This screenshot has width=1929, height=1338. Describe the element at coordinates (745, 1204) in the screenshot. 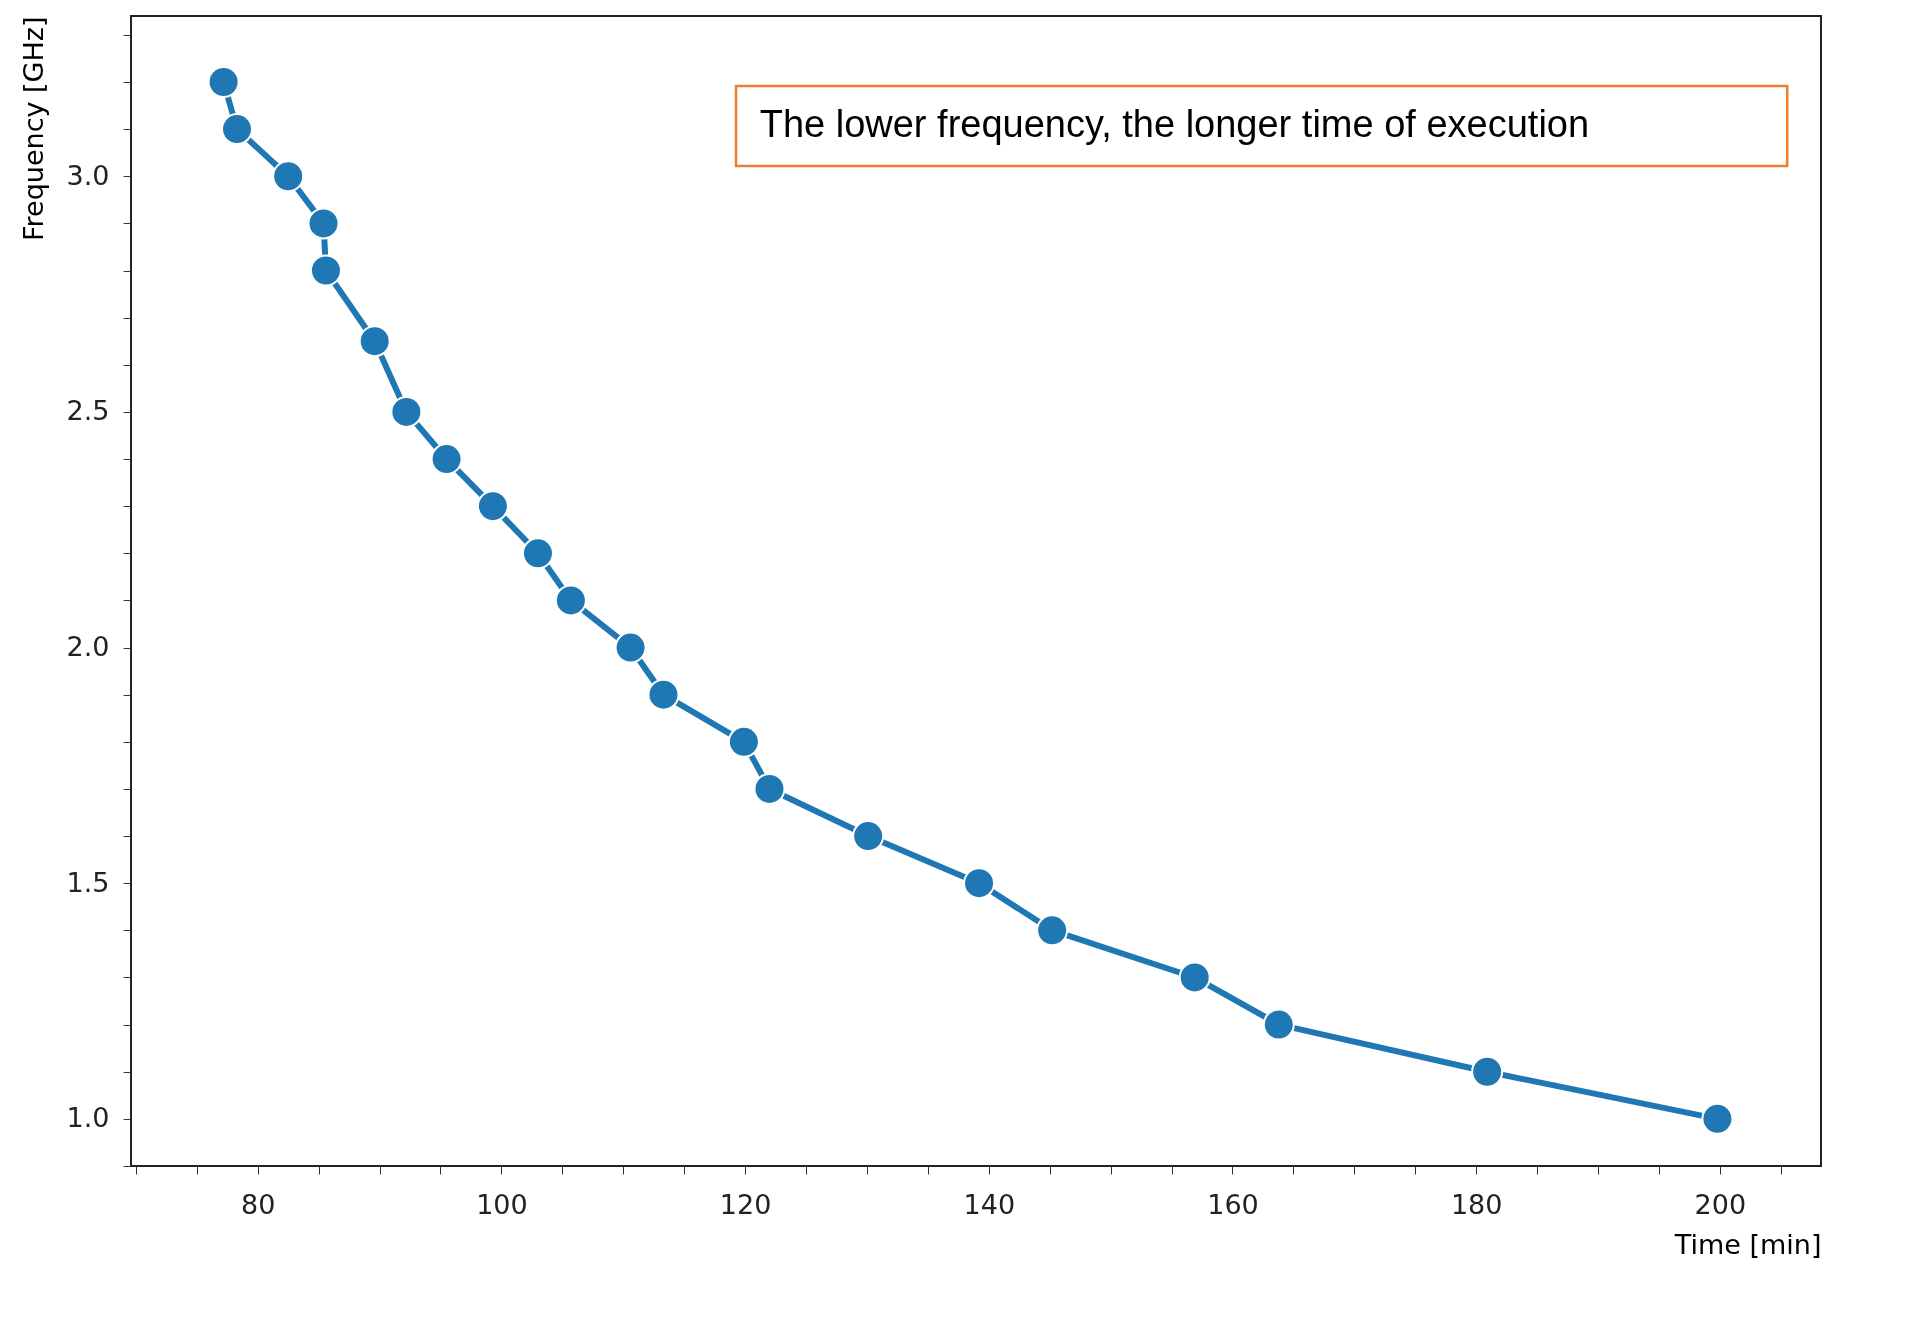

I see `x-tick-label: 120` at that location.